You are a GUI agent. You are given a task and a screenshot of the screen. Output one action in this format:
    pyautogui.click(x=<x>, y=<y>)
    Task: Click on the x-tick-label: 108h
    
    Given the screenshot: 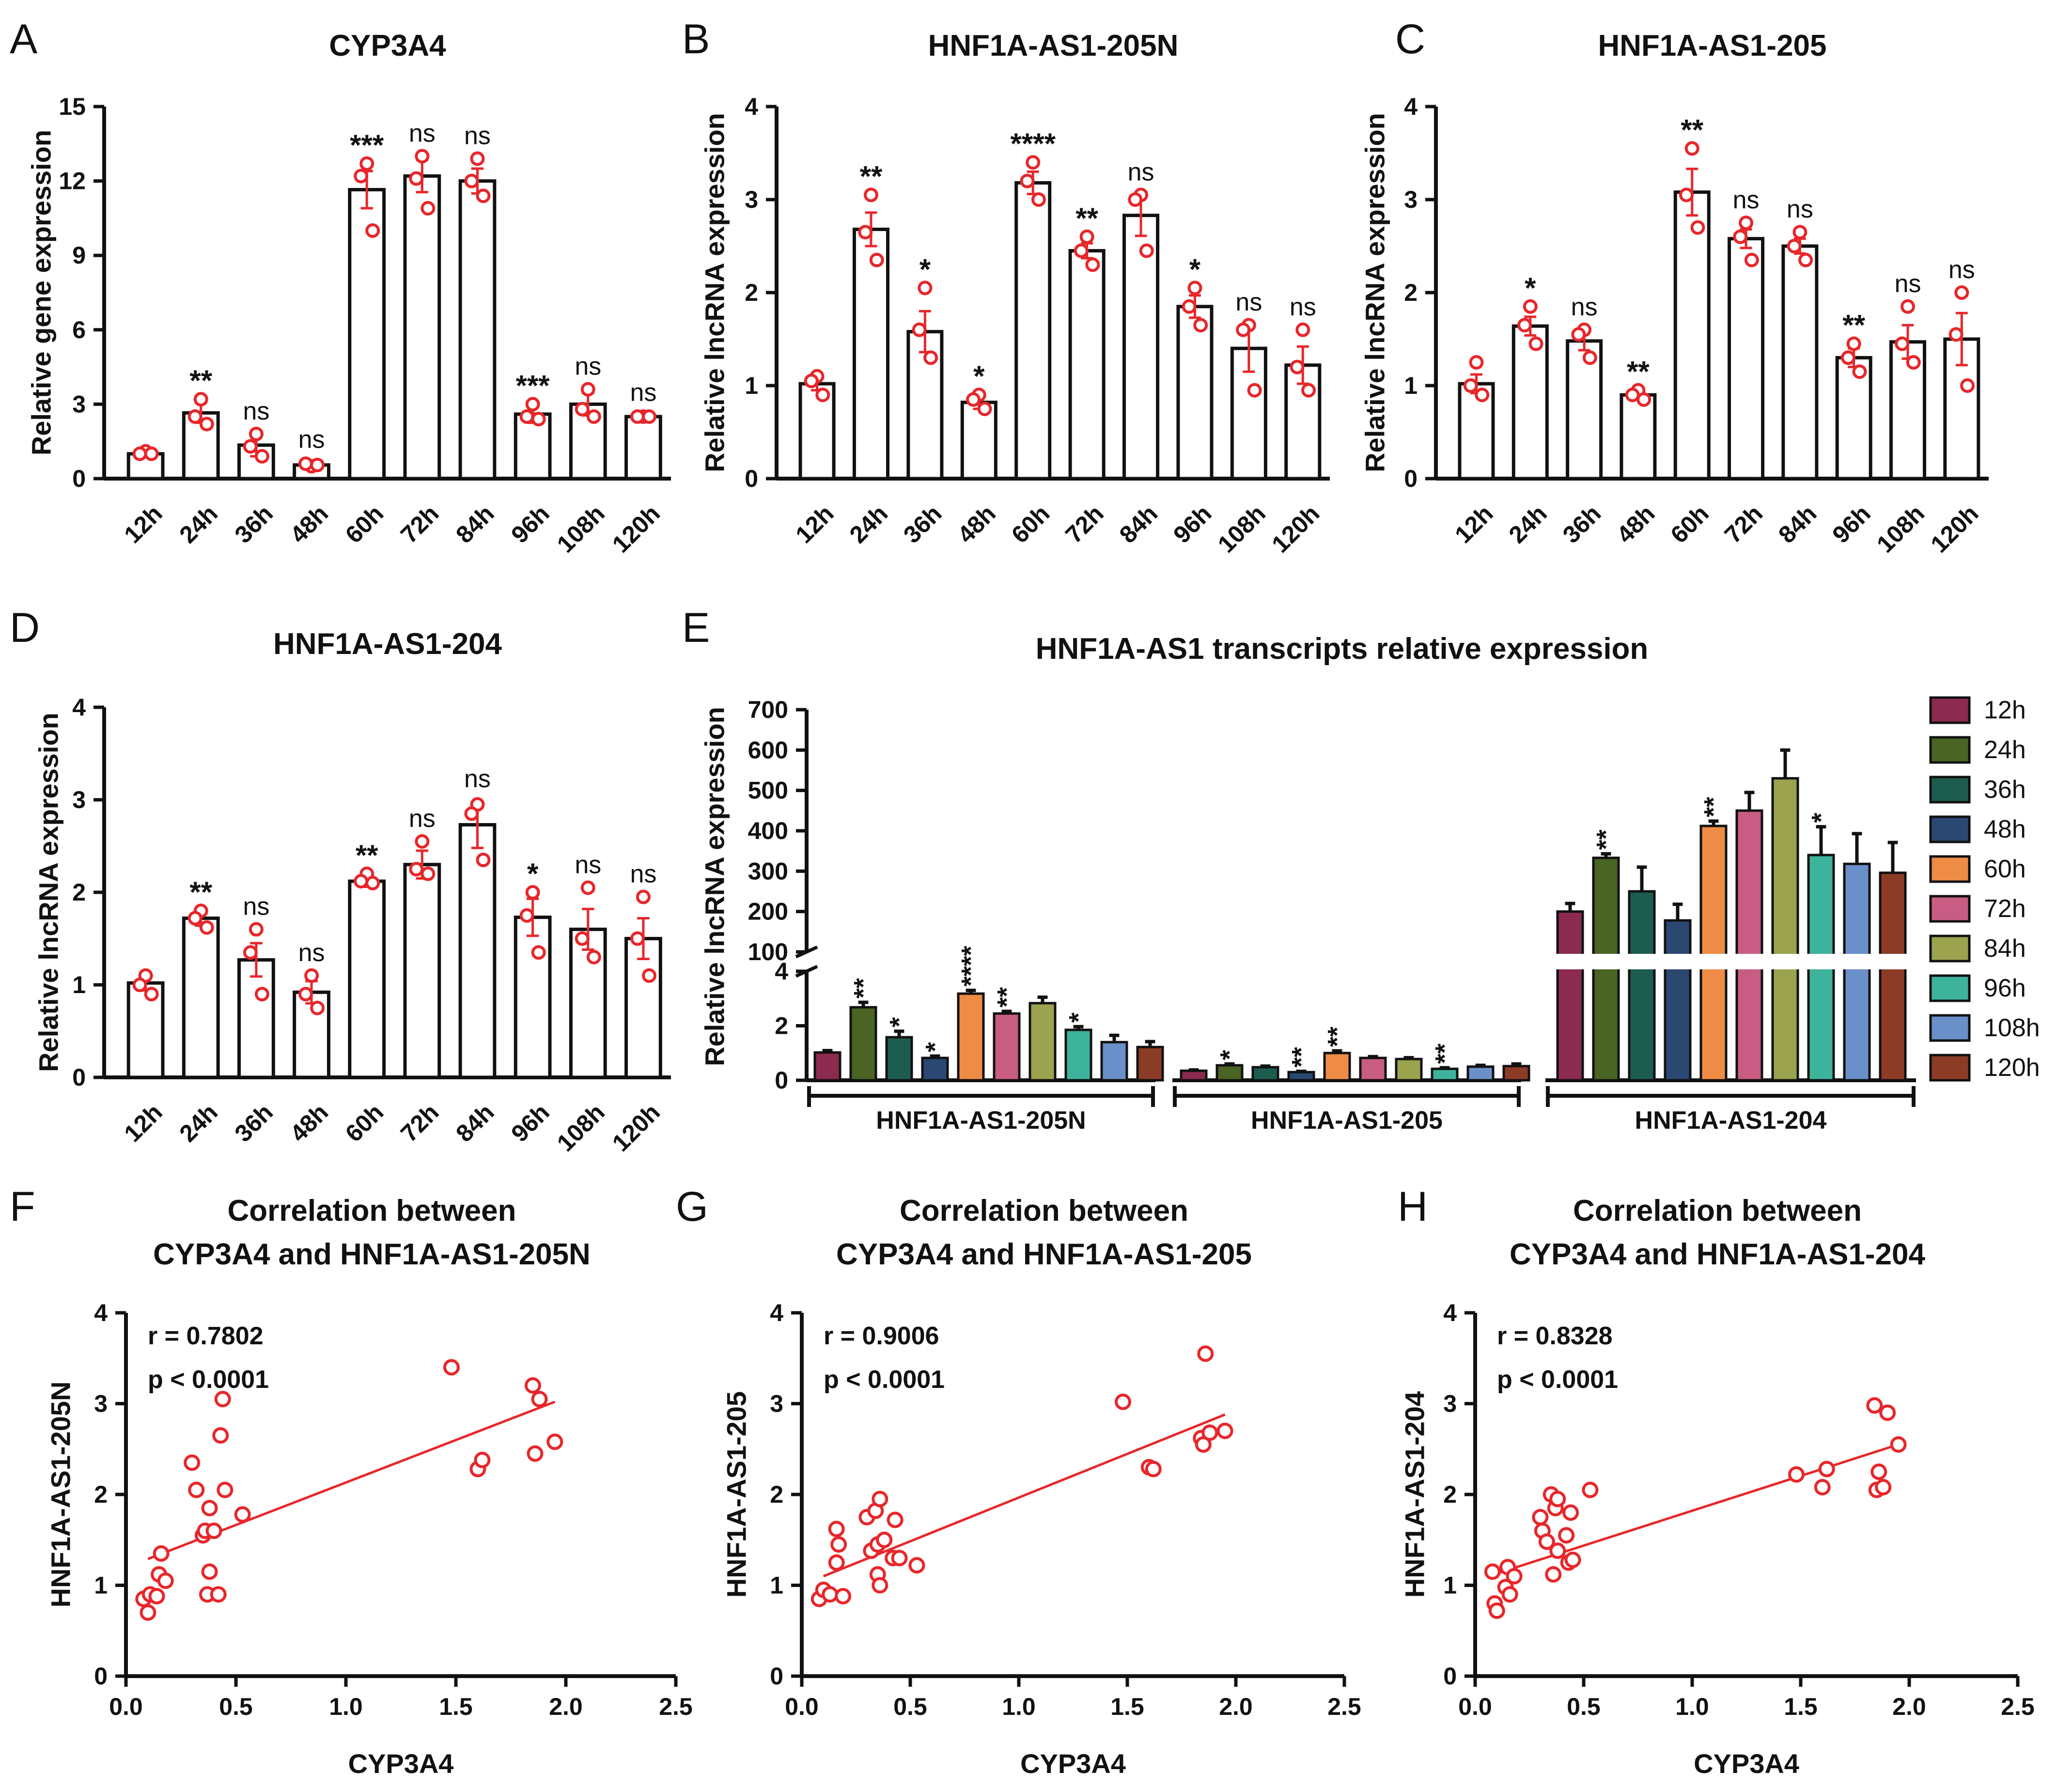 What is the action you would take?
    pyautogui.click(x=1900, y=529)
    